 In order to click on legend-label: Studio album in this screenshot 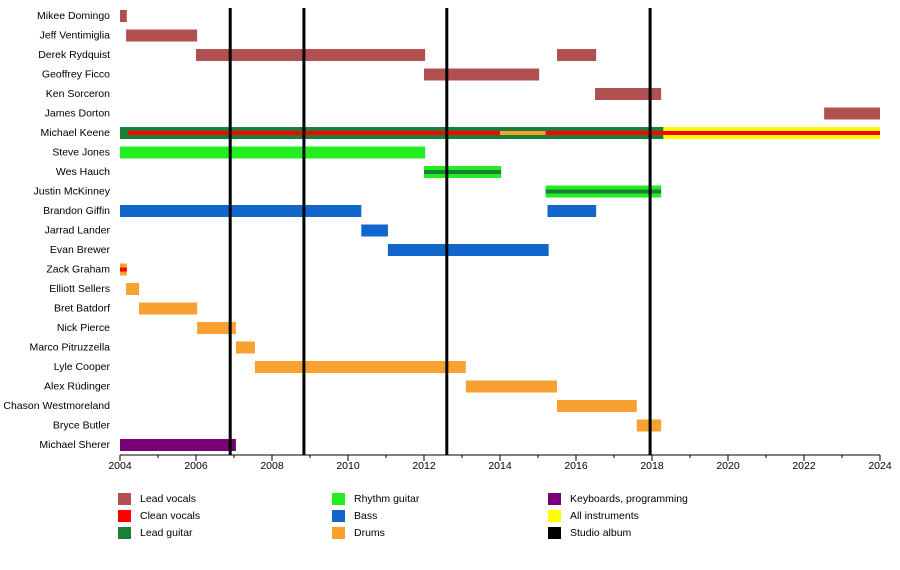, I will do `click(601, 533)`.